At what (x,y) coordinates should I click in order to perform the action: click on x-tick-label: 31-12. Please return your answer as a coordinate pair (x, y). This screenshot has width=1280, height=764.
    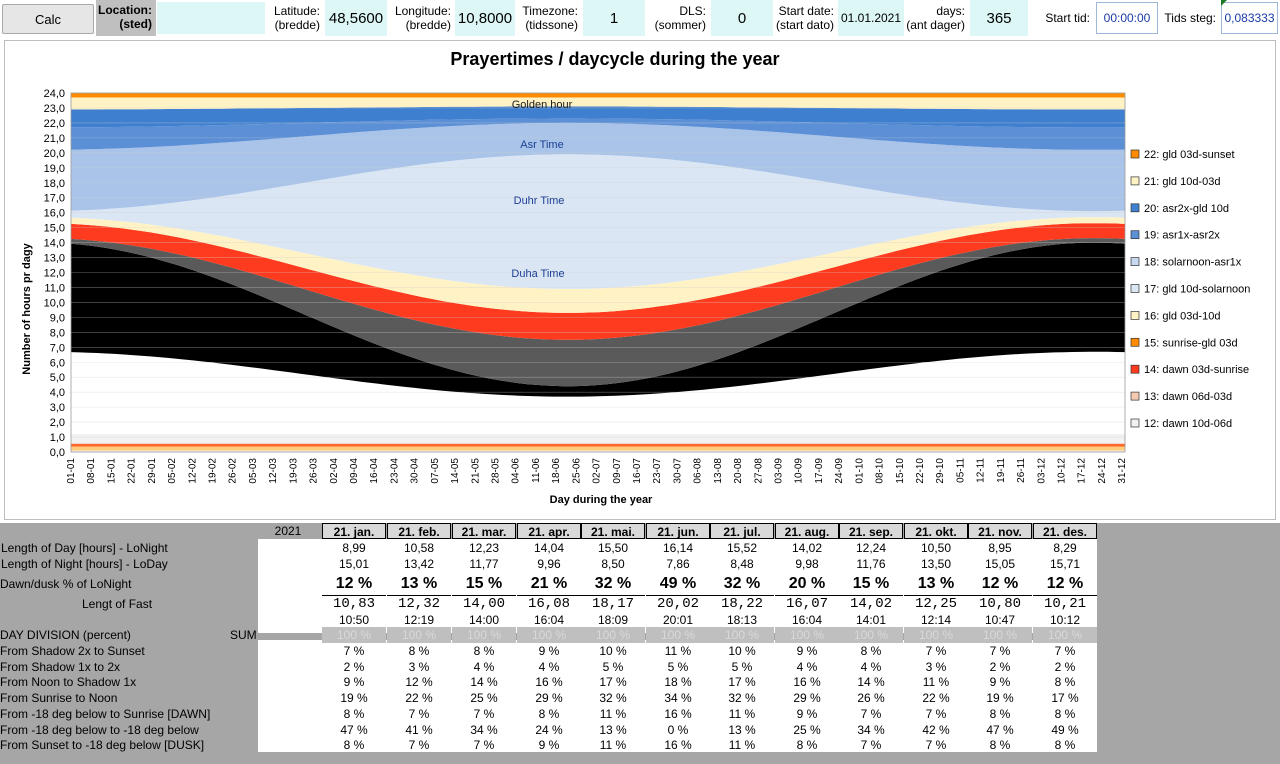
    Looking at the image, I should click on (1122, 471).